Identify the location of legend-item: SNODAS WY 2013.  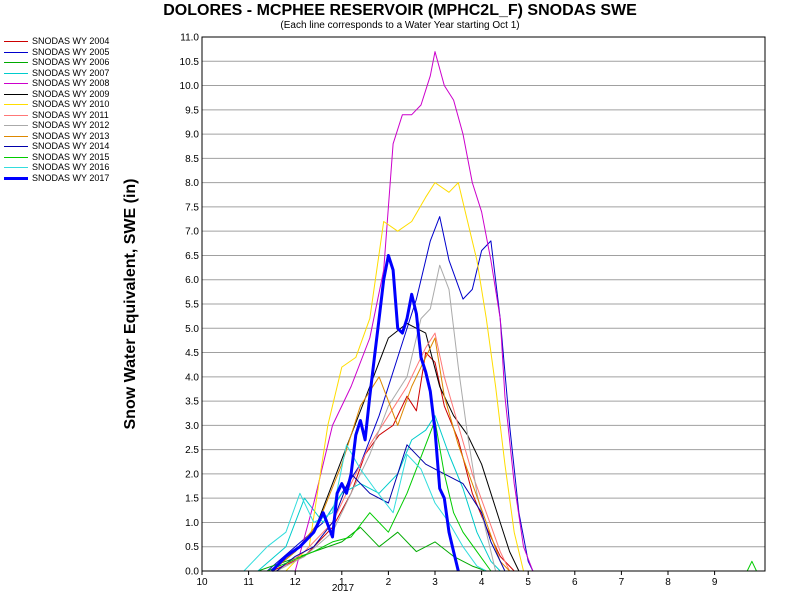
(74, 136).